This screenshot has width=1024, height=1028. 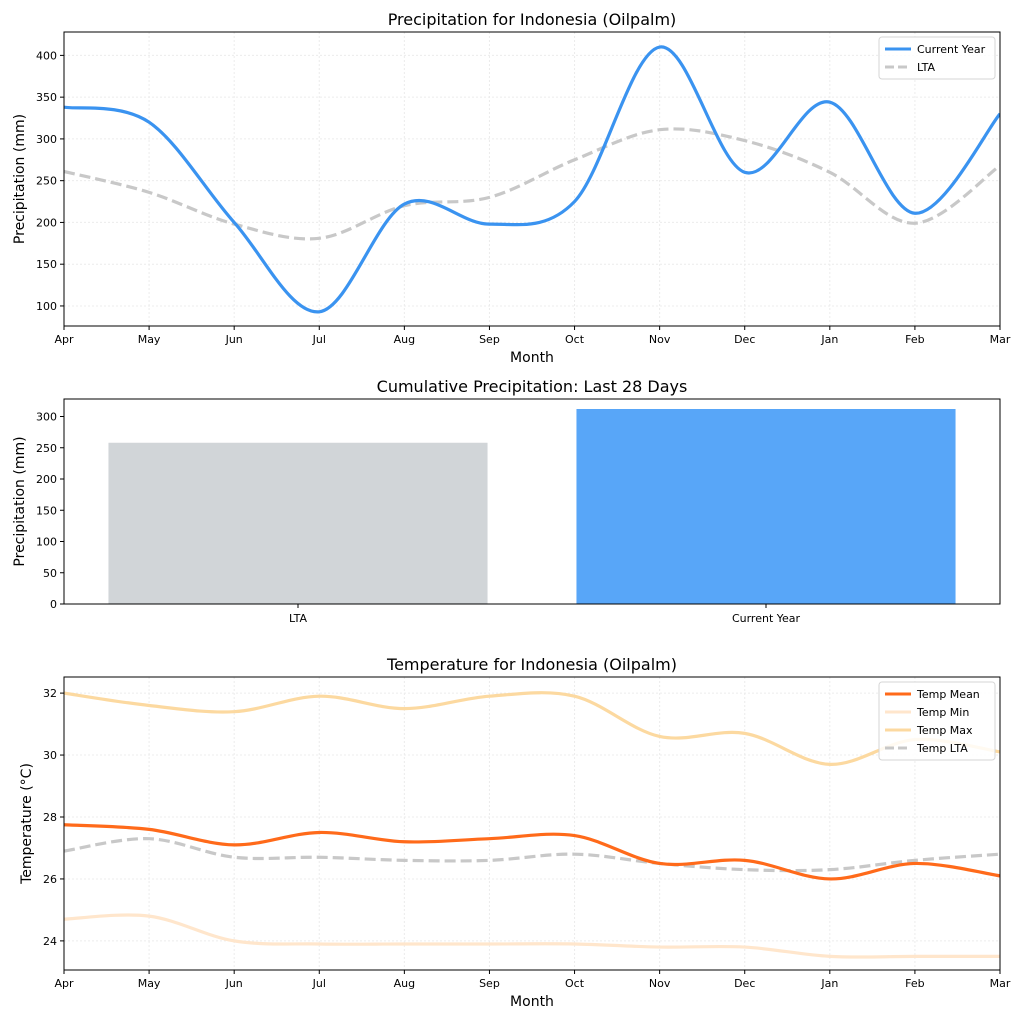 What do you see at coordinates (50, 693) in the screenshot?
I see `y-tick-label: 32` at bounding box center [50, 693].